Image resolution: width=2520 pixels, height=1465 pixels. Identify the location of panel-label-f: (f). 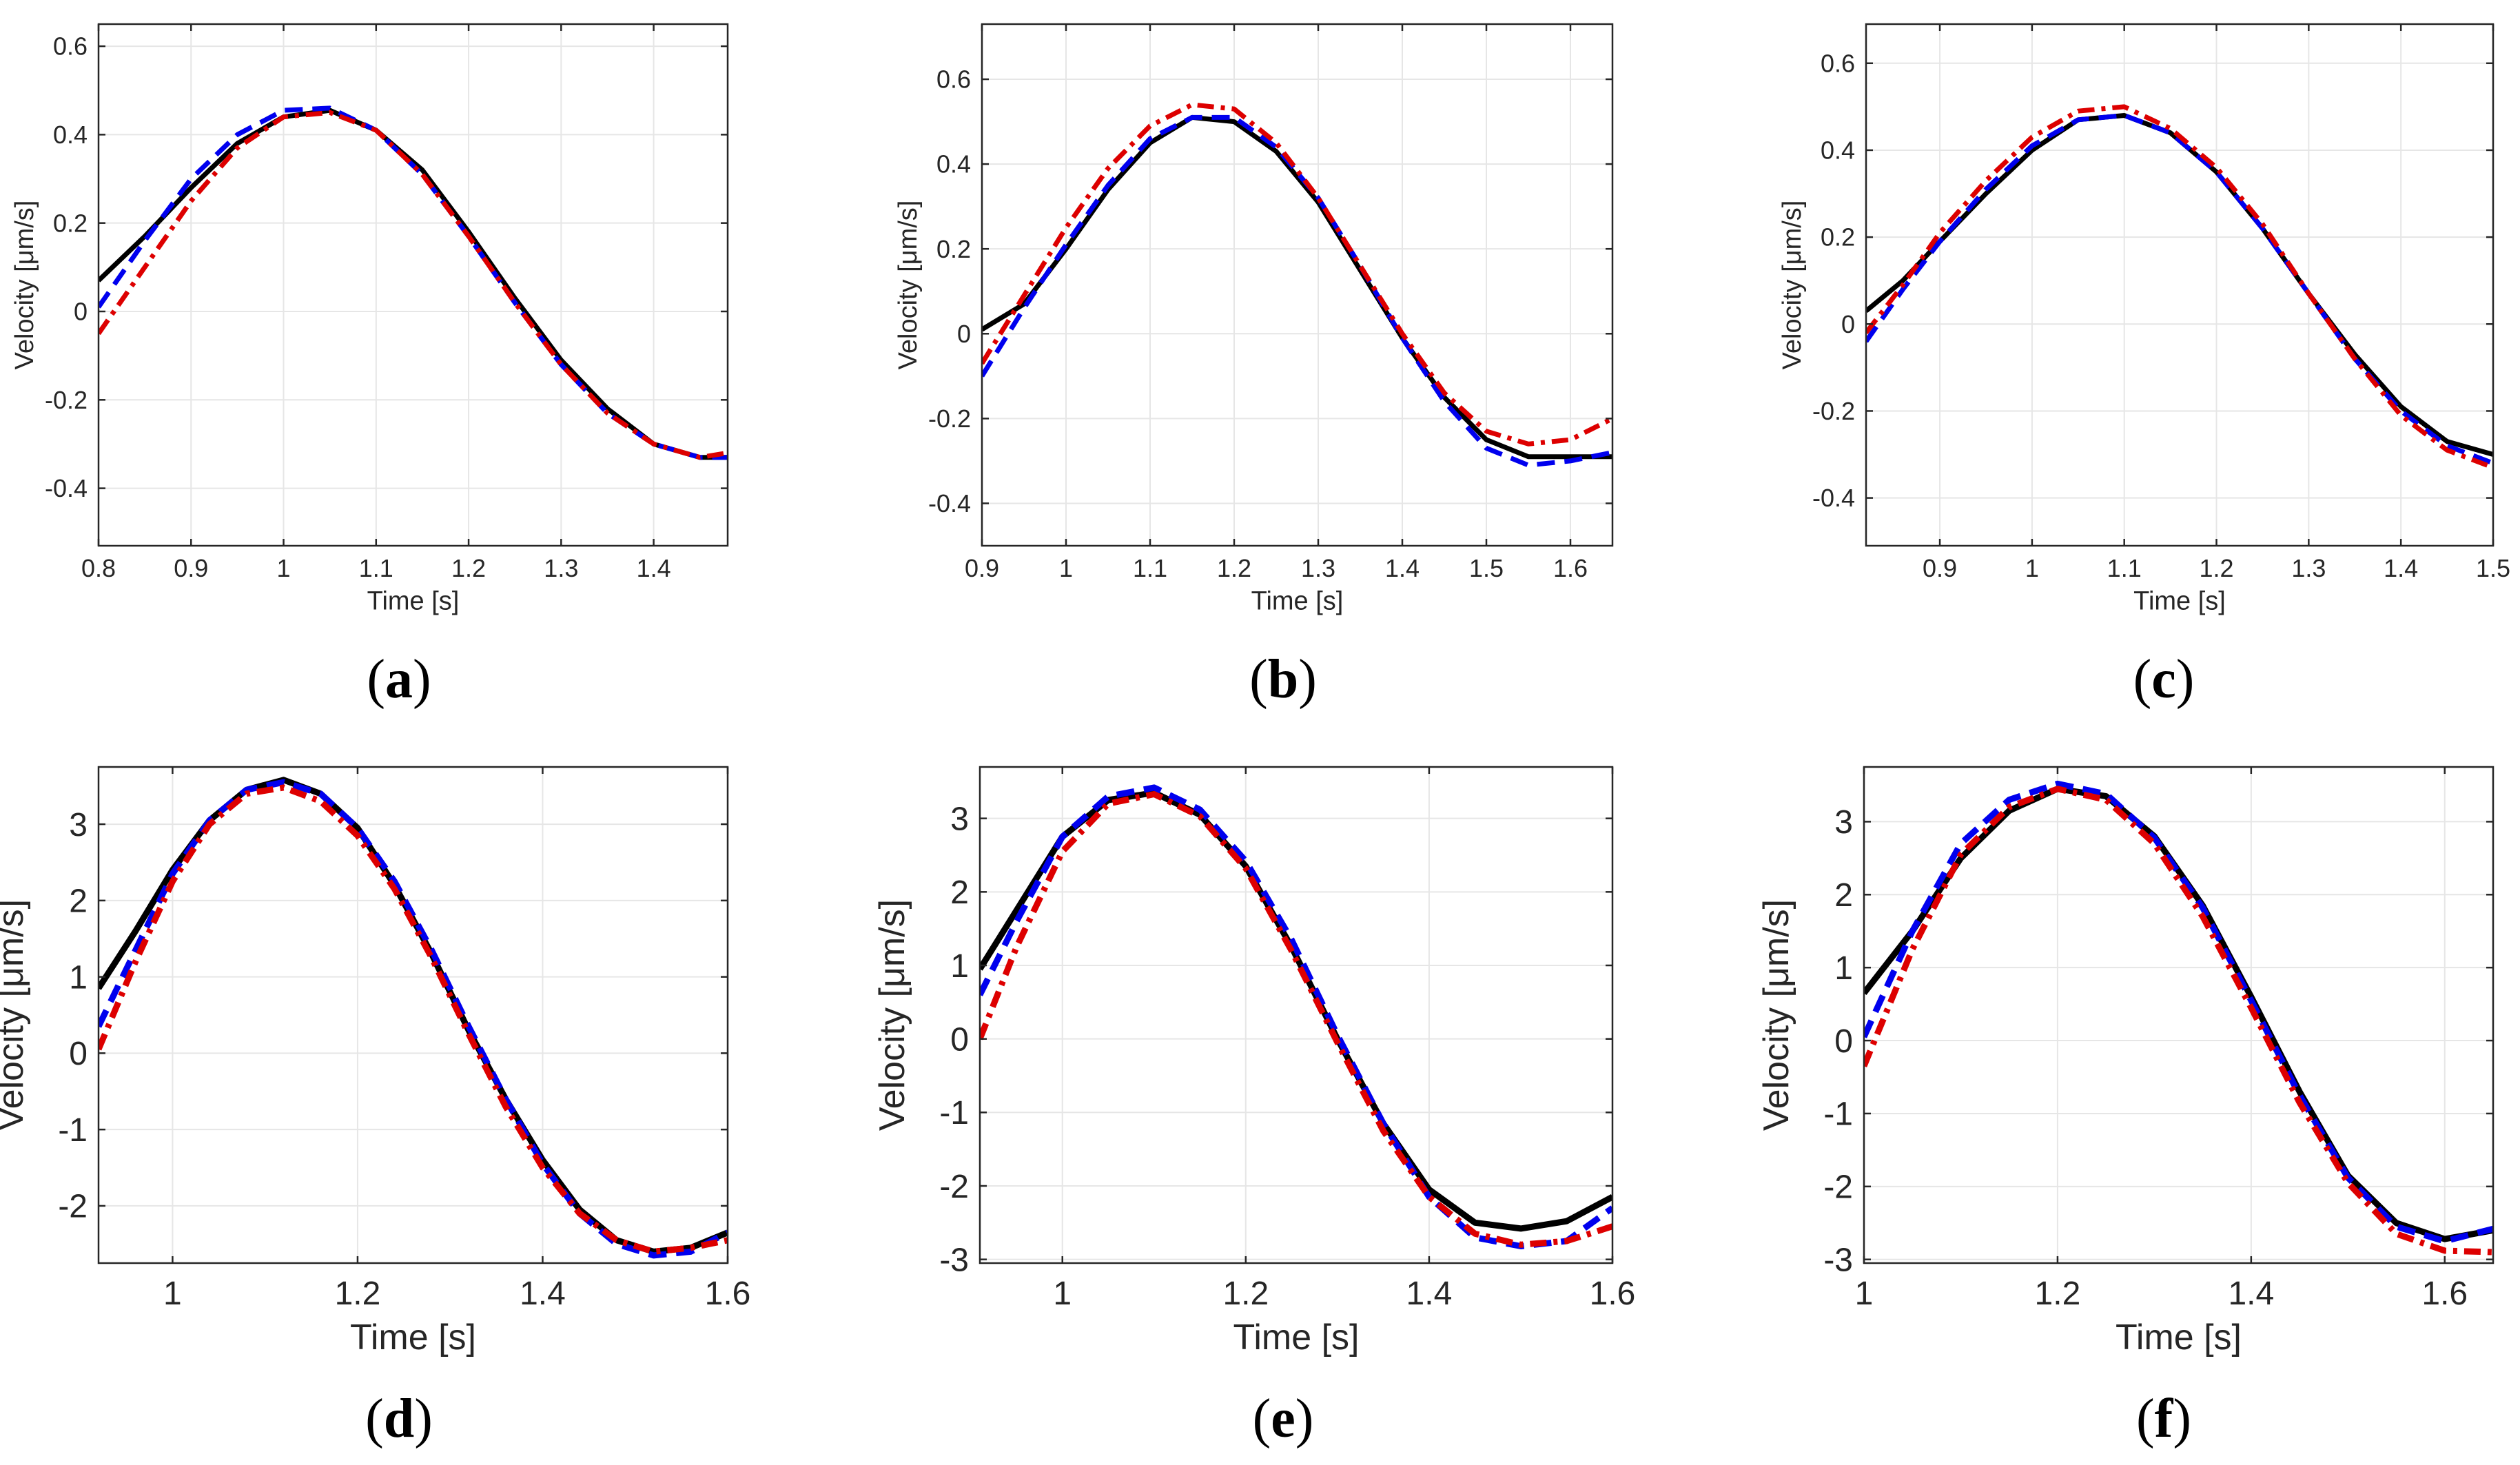
(2163, 1419).